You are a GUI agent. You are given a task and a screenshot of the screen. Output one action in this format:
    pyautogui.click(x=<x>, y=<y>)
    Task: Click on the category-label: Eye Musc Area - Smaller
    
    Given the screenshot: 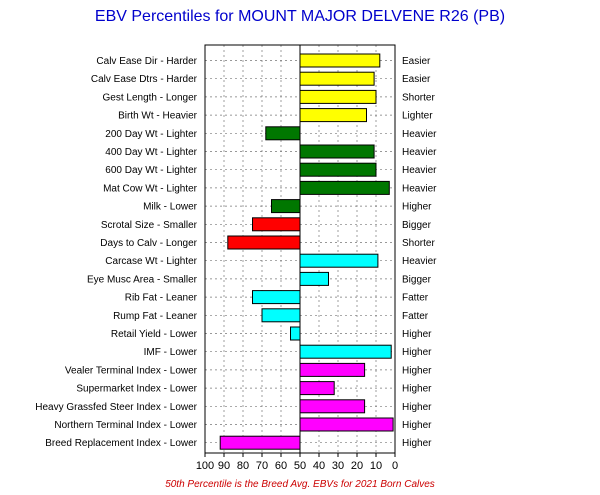 What is the action you would take?
    pyautogui.click(x=142, y=279)
    